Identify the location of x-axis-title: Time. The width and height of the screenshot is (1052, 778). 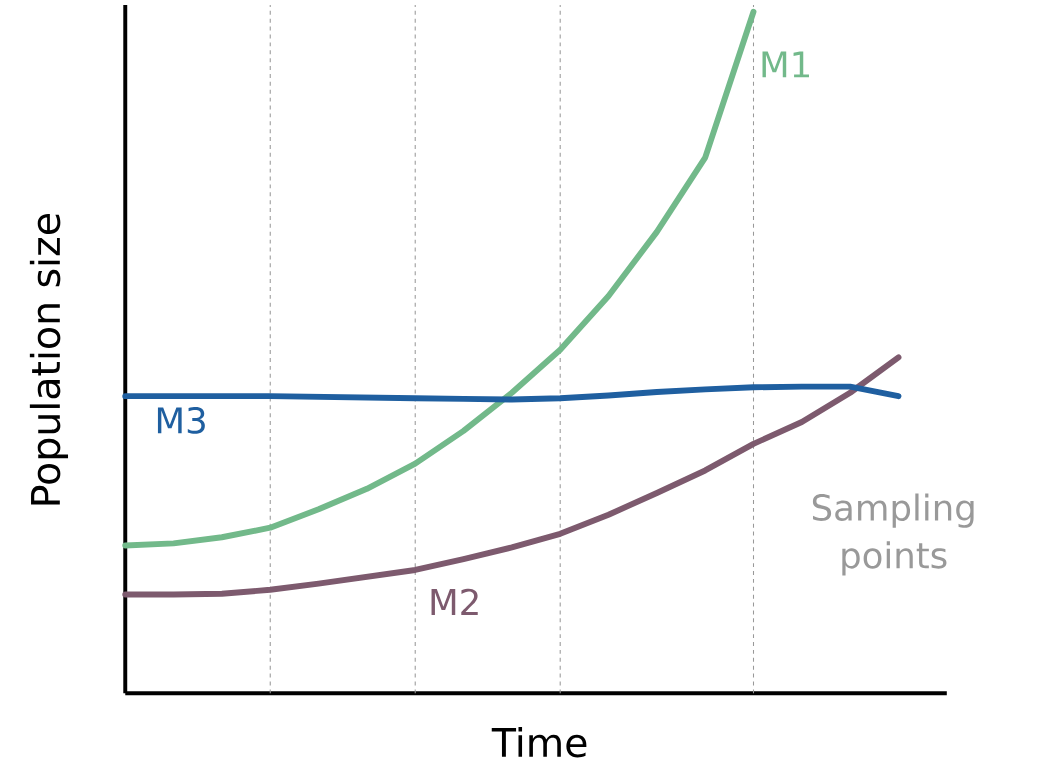
(539, 742).